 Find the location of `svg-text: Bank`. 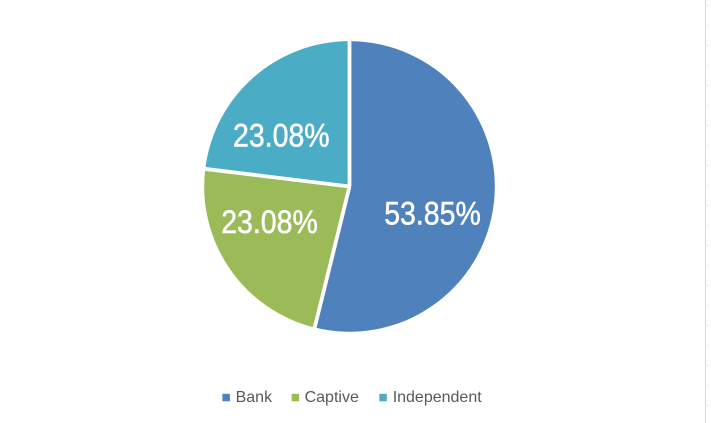

svg-text: Bank is located at coordinates (254, 397).